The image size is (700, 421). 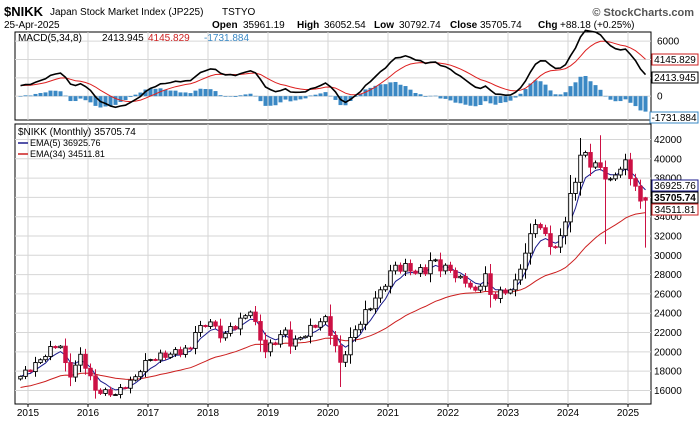 What do you see at coordinates (675, 197) in the screenshot?
I see `price-tags: 36925.76 35705.74 34511.81` at bounding box center [675, 197].